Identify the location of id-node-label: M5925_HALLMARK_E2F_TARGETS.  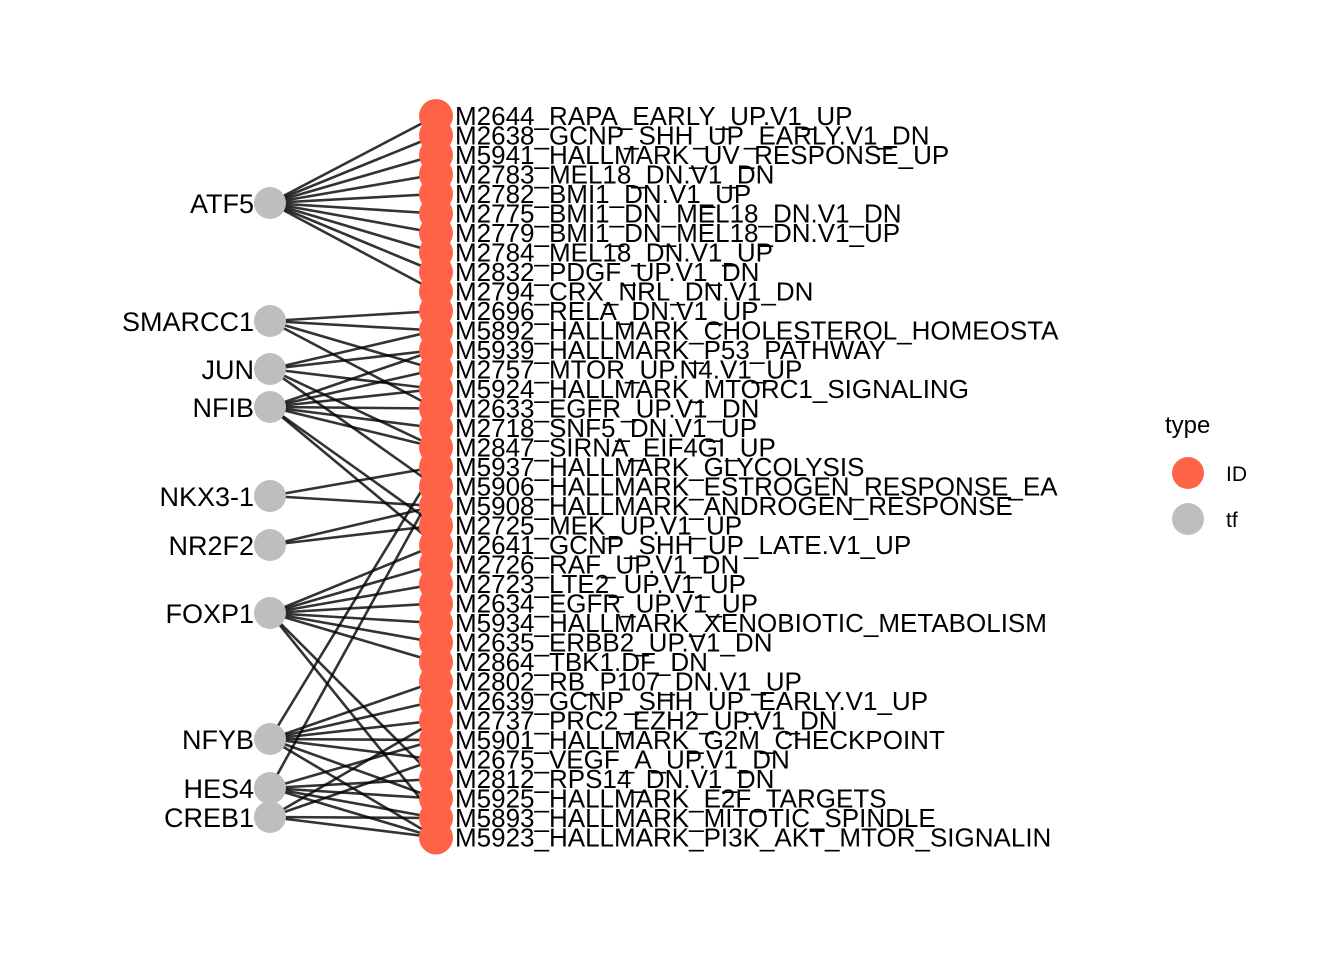
(671, 799).